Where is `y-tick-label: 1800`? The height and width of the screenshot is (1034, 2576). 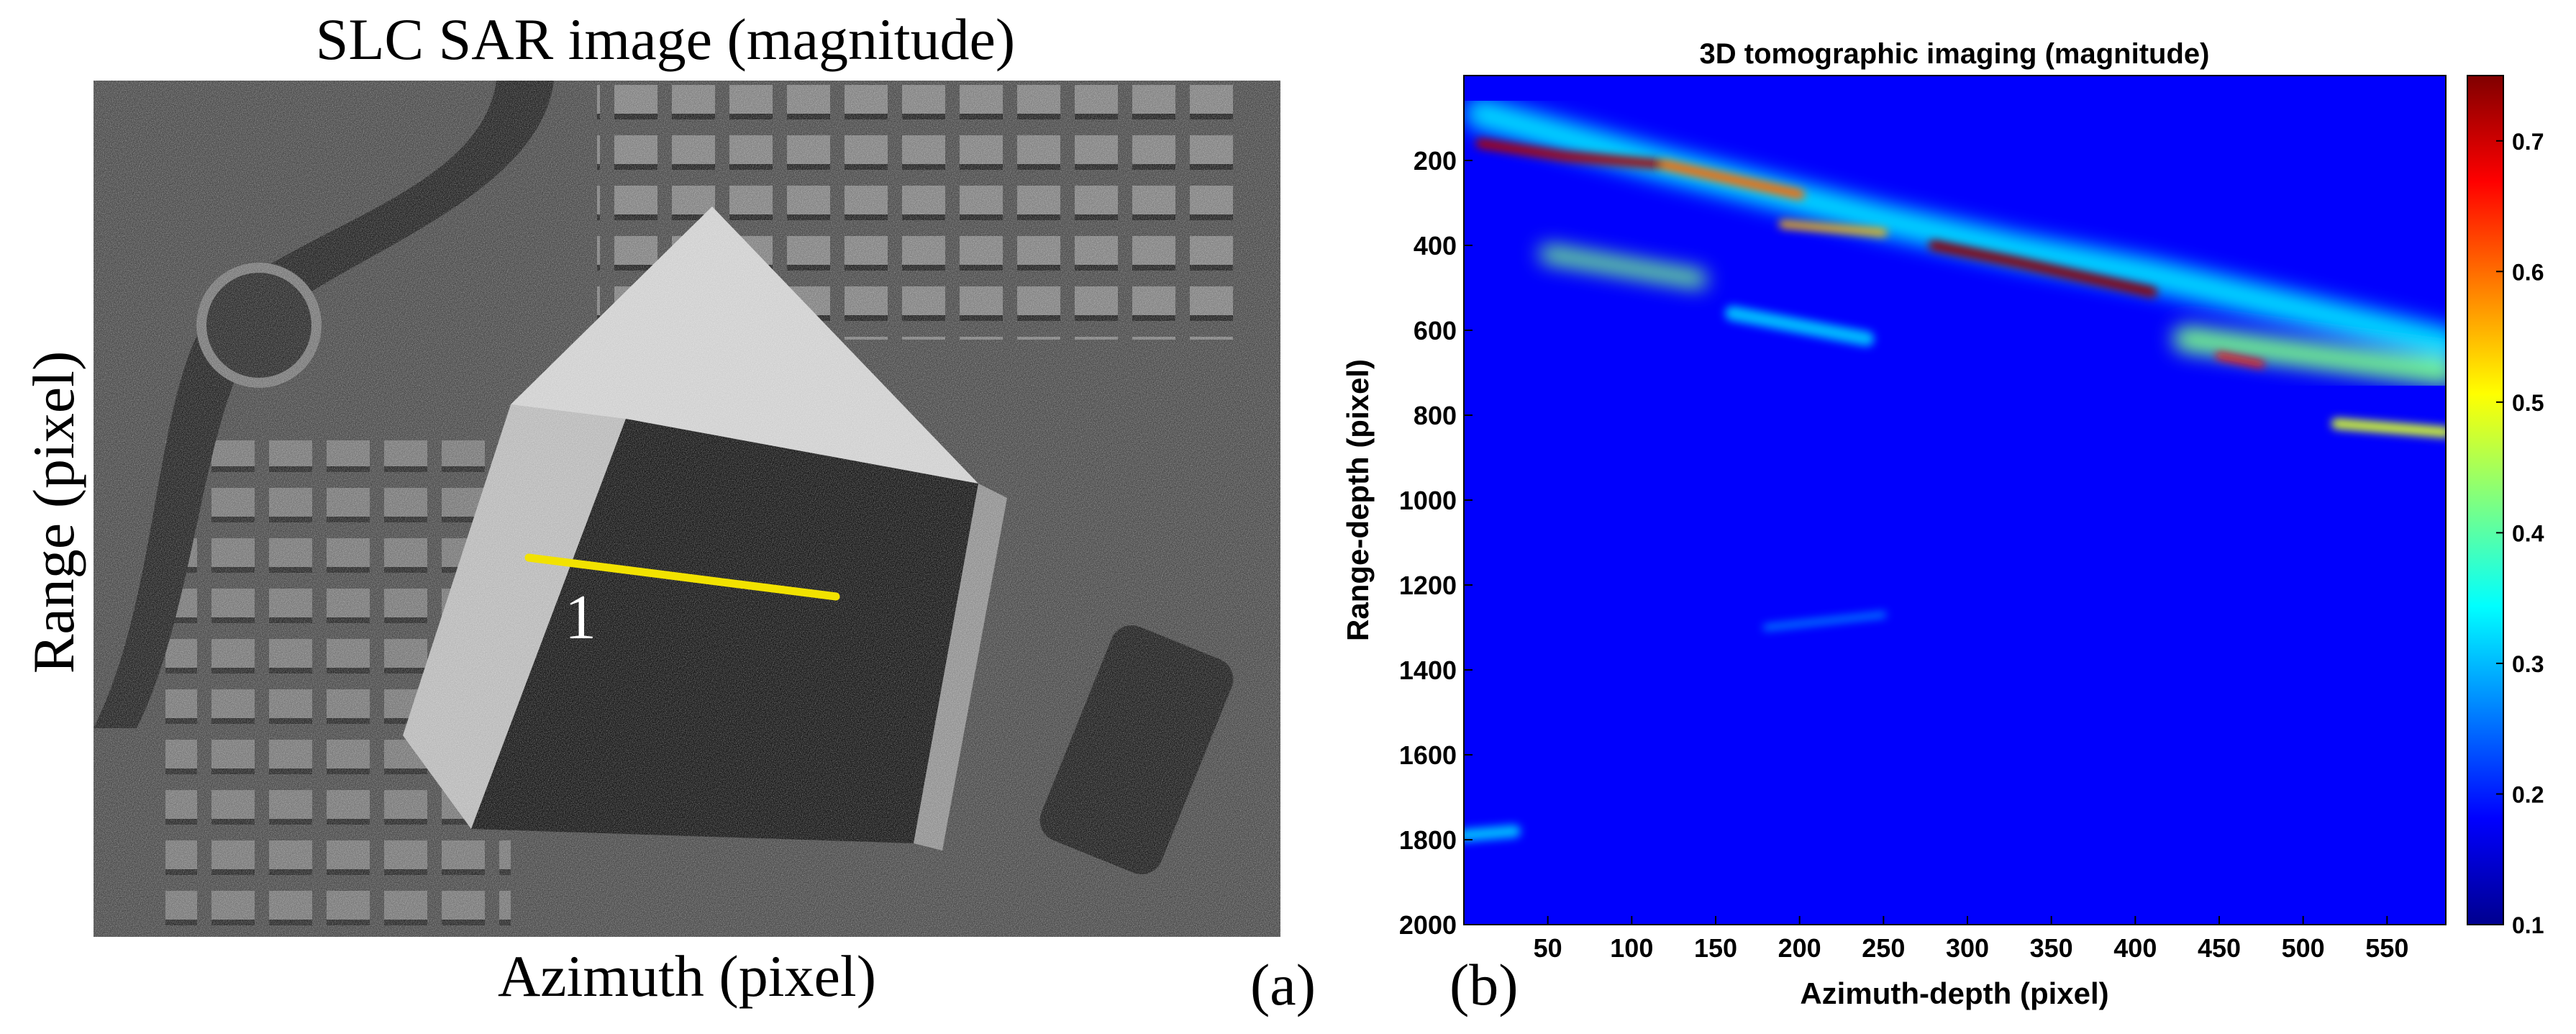
y-tick-label: 1800 is located at coordinates (1428, 840).